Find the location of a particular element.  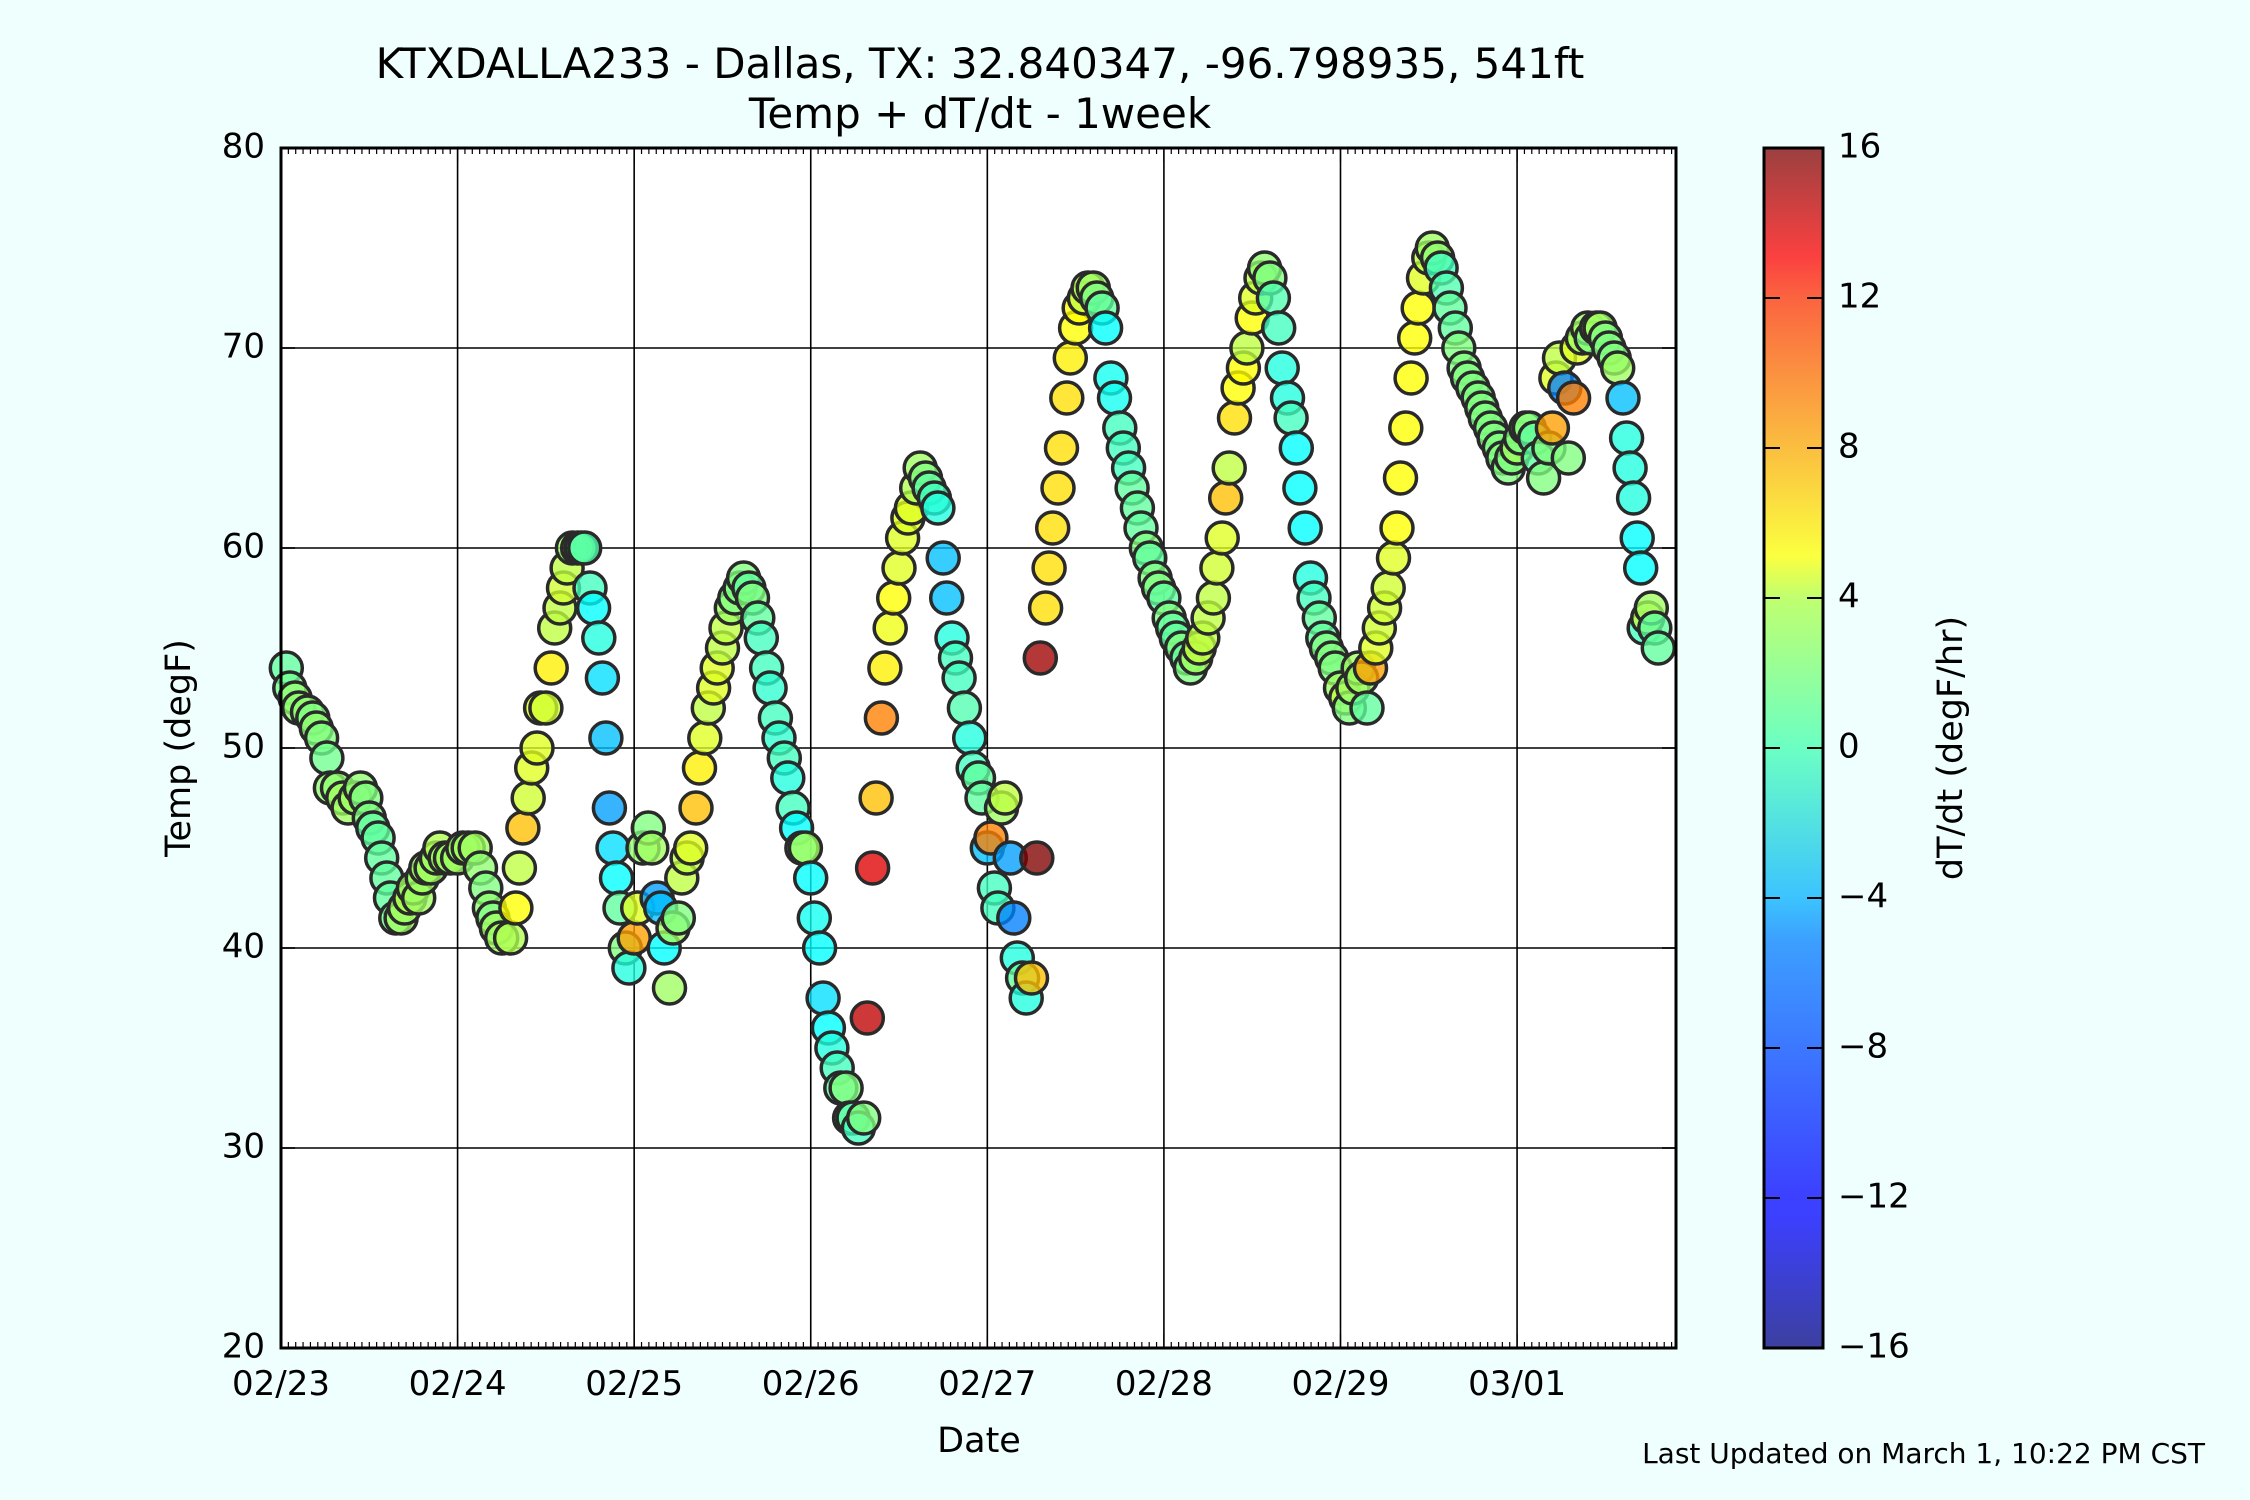

colorbar-tick-label: 4 is located at coordinates (1849, 597).